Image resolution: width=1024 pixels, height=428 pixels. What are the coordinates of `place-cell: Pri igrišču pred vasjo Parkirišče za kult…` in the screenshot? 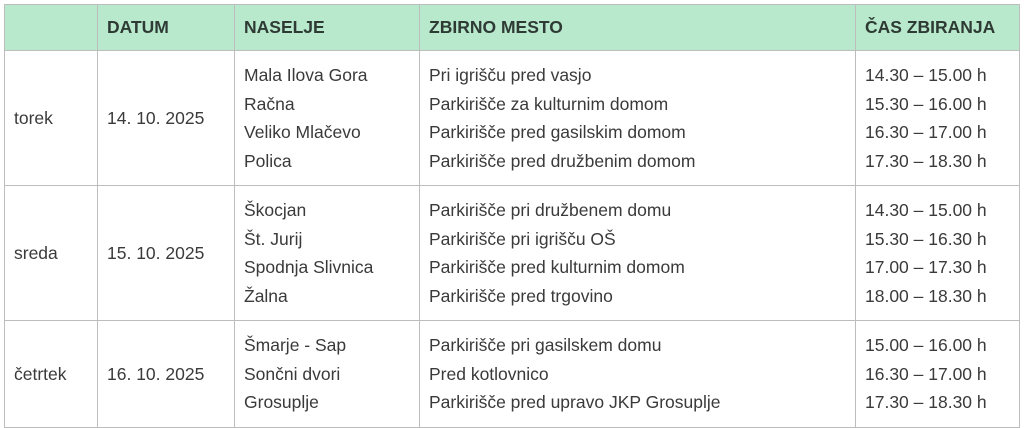 It's located at (637, 118).